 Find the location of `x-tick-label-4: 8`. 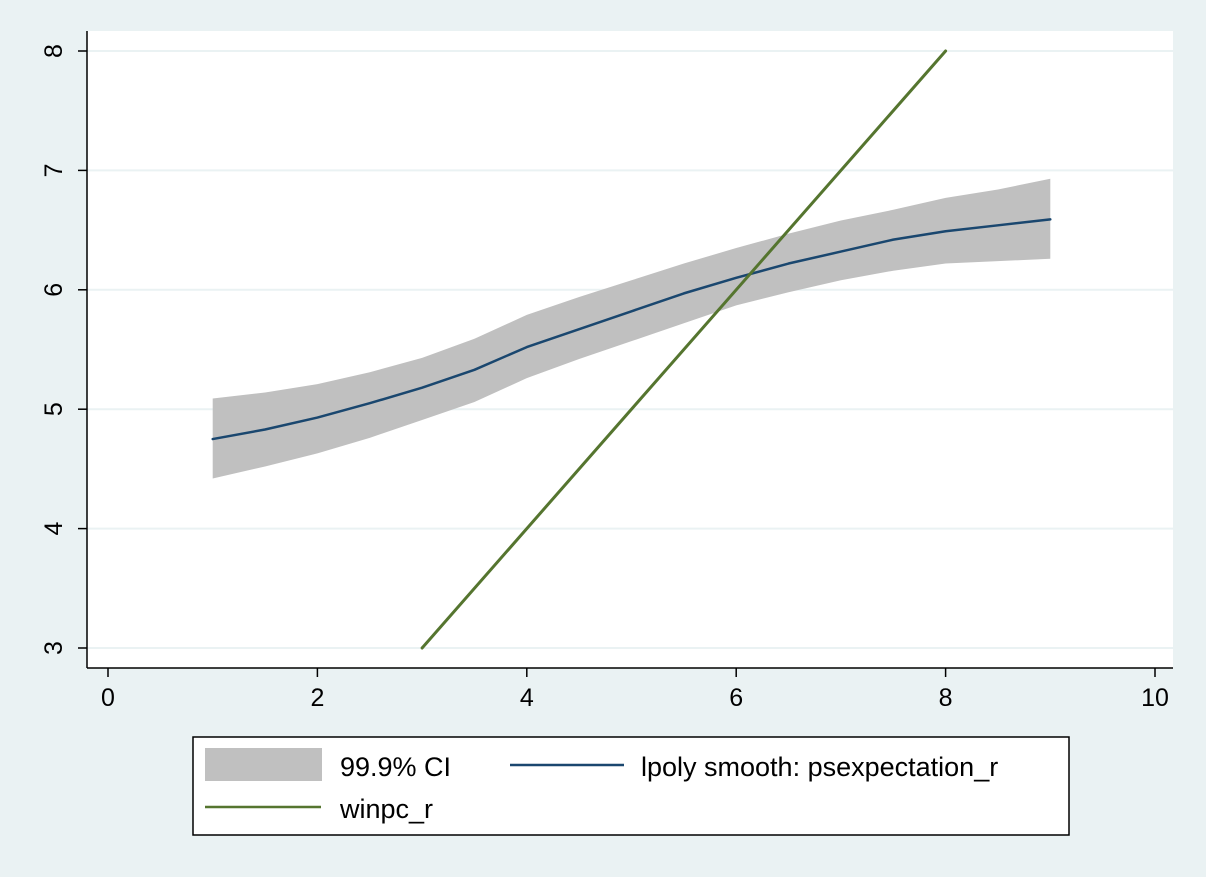

x-tick-label-4: 8 is located at coordinates (946, 698).